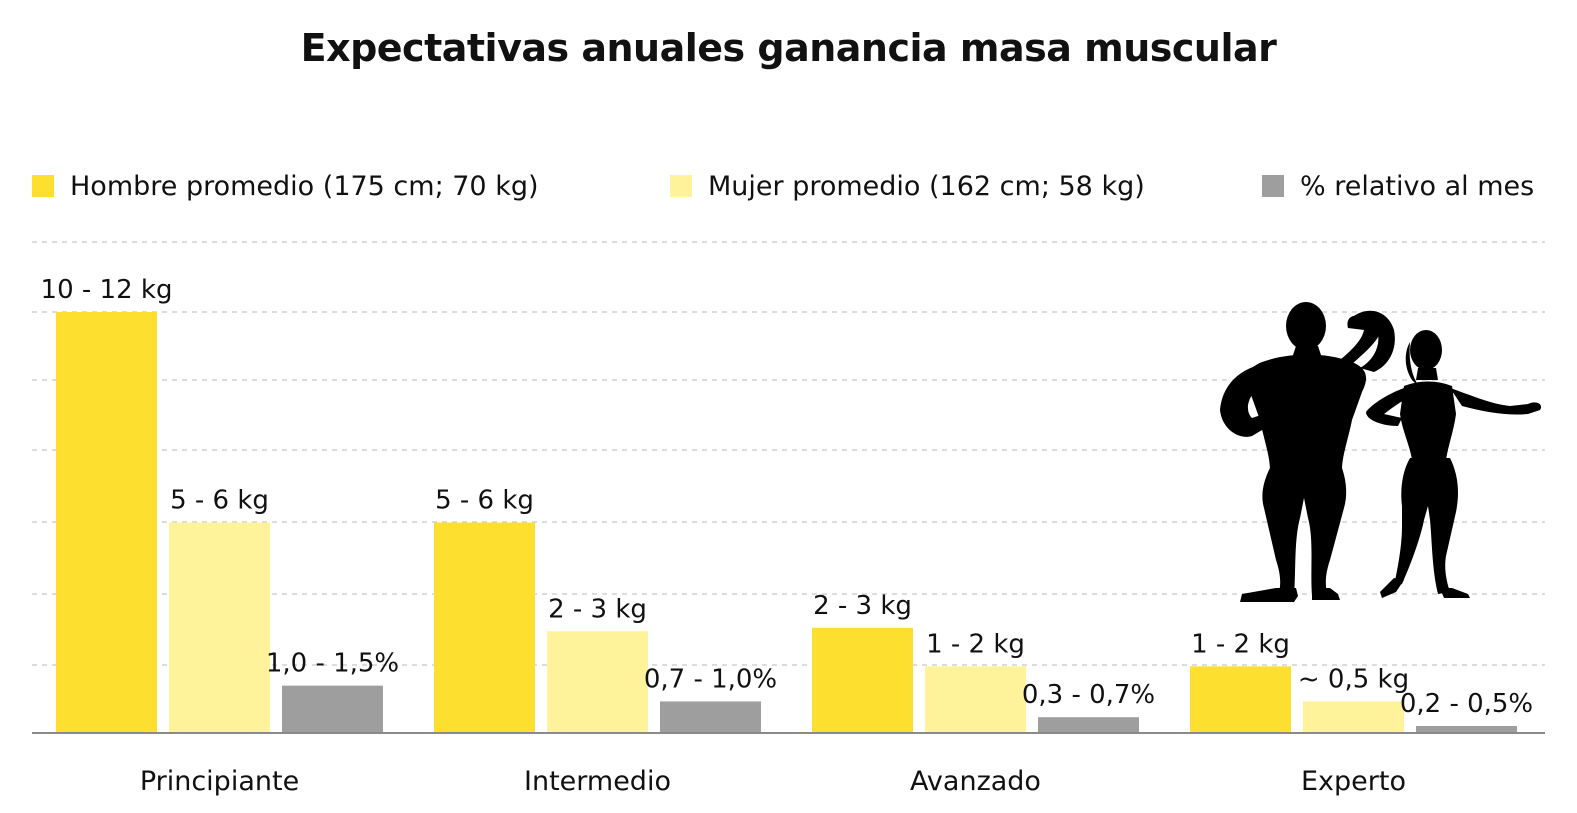 Image resolution: width=1577 pixels, height=813 pixels. Describe the element at coordinates (484, 501) in the screenshot. I see `data-label-intermedio-series-0: 5 - 6 kg` at that location.